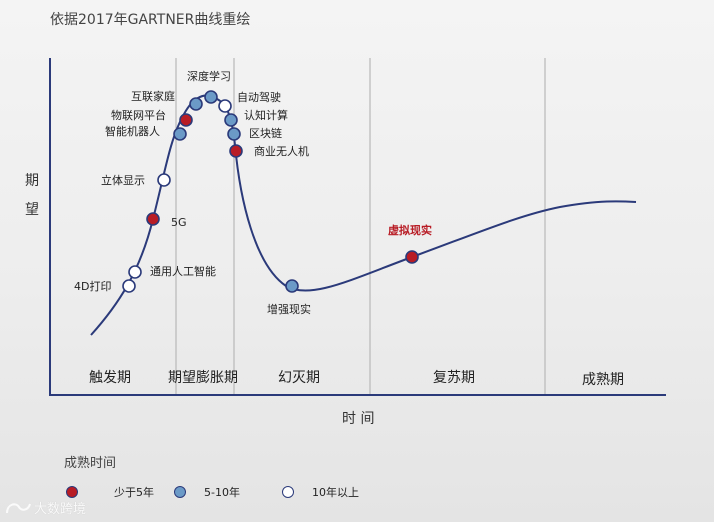 The width and height of the screenshot is (714, 522). What do you see at coordinates (179, 222) in the screenshot?
I see `tech-label: 5G` at bounding box center [179, 222].